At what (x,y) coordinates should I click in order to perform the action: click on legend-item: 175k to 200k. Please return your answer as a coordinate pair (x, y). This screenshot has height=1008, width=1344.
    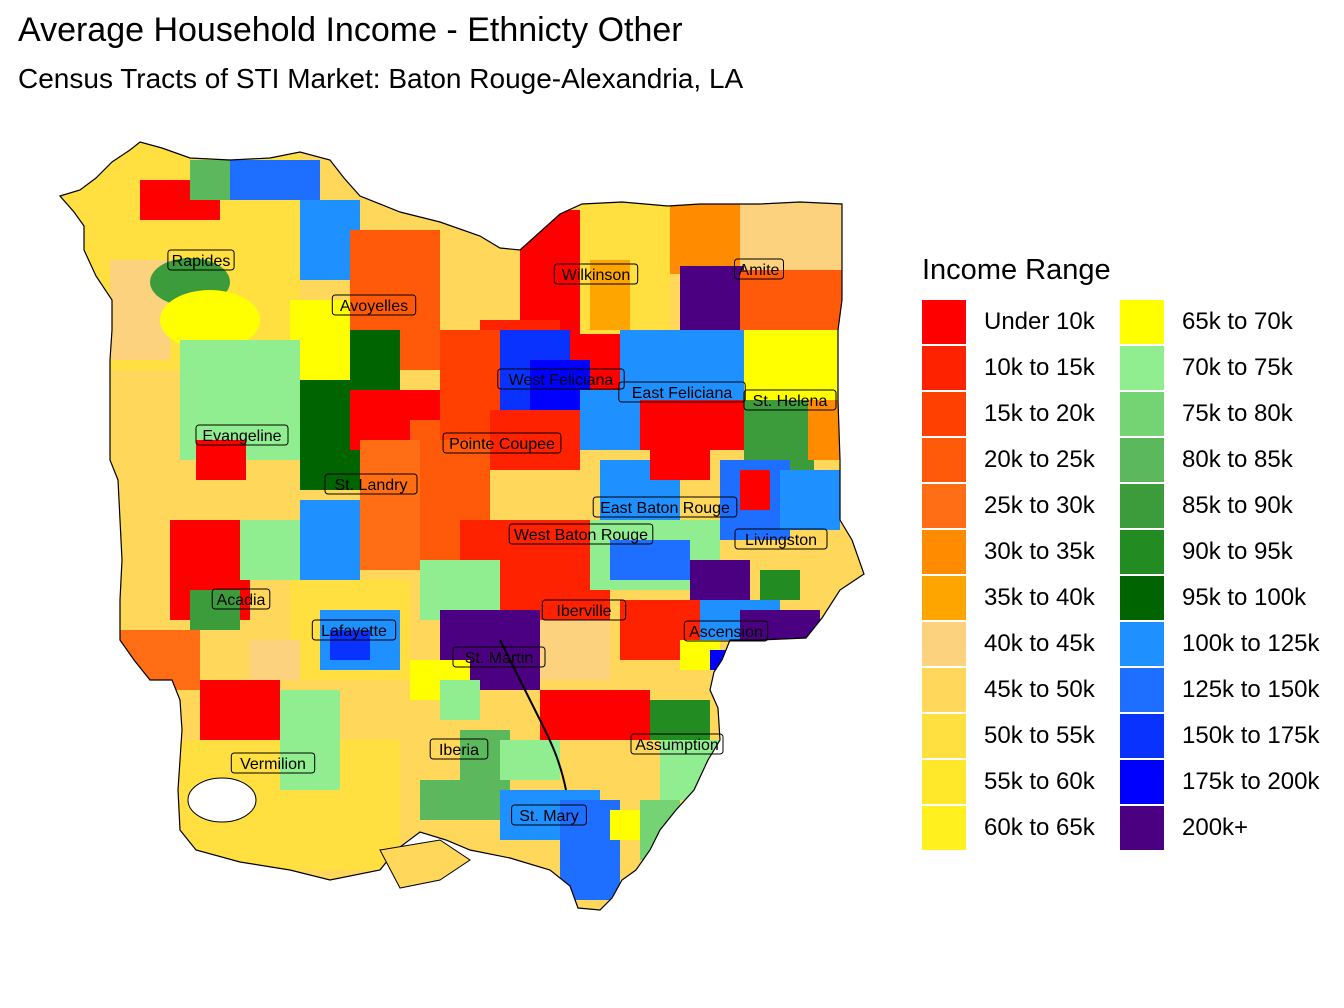
    Looking at the image, I should click on (1225, 783).